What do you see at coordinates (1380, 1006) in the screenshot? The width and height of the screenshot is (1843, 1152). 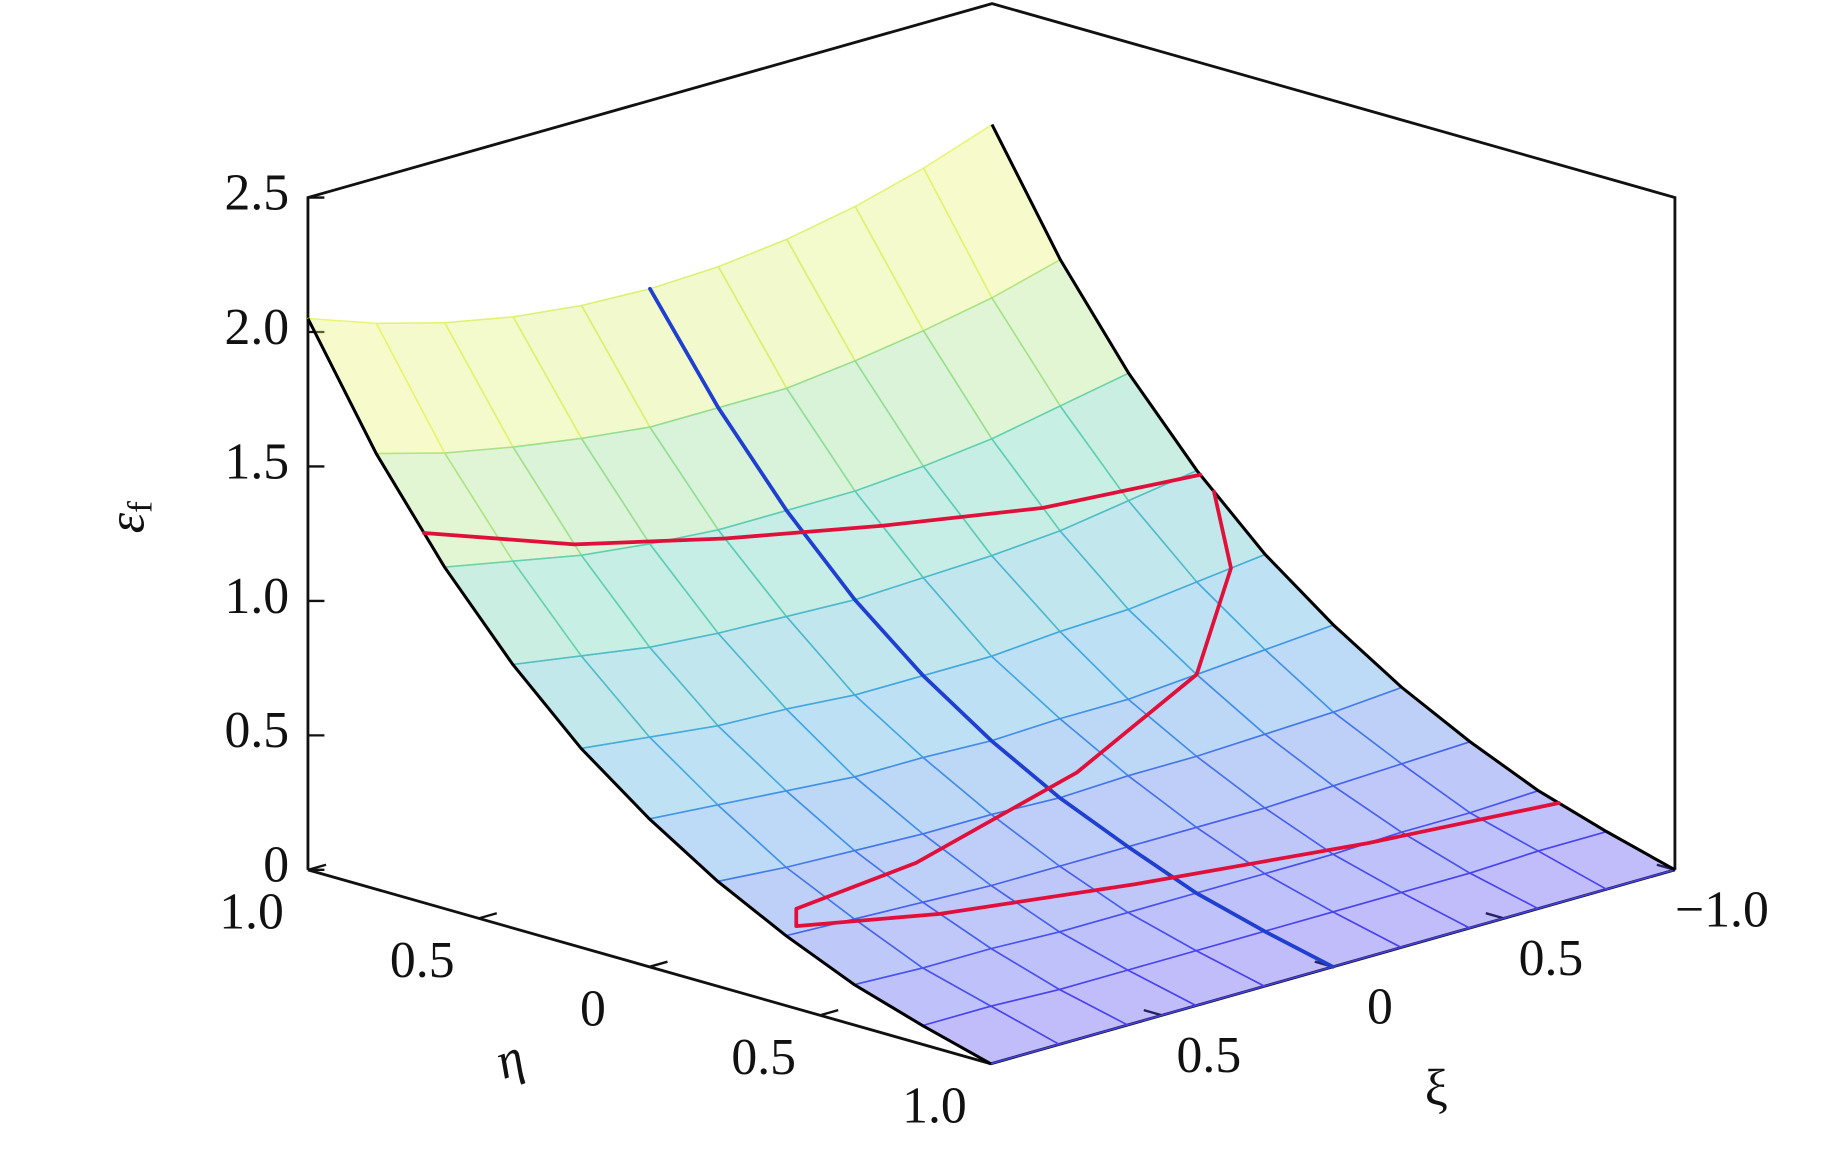 I see `y-tick-label: 0` at bounding box center [1380, 1006].